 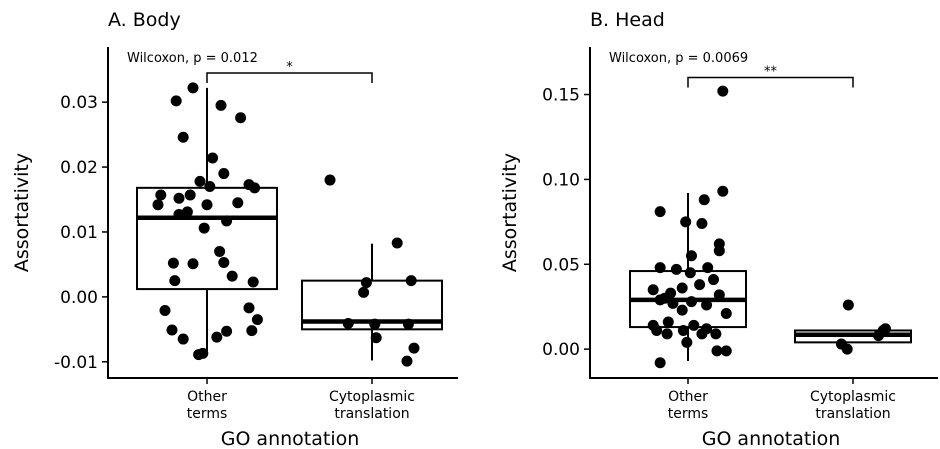 I want to click on y-tick-label: 0.01, so click(x=79, y=233).